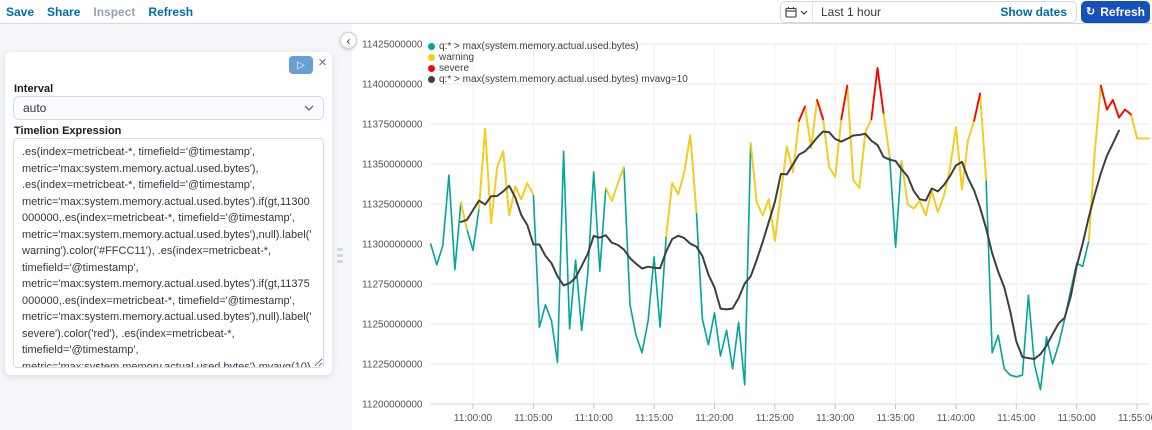  Describe the element at coordinates (392, 245) in the screenshot. I see `svg-text: 11300000000` at that location.